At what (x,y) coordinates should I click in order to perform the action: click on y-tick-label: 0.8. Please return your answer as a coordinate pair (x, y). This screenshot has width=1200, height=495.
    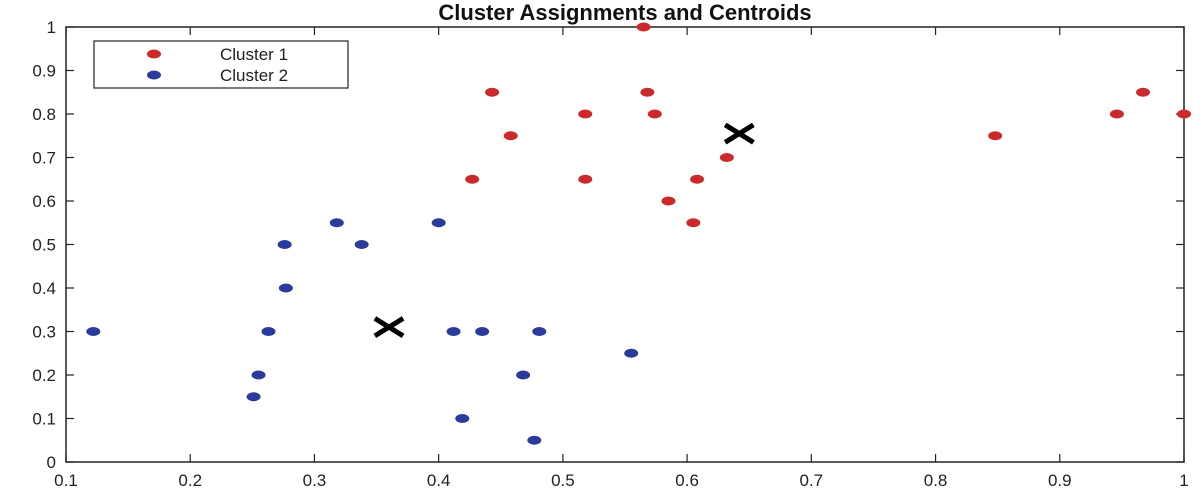
    Looking at the image, I should click on (44, 114).